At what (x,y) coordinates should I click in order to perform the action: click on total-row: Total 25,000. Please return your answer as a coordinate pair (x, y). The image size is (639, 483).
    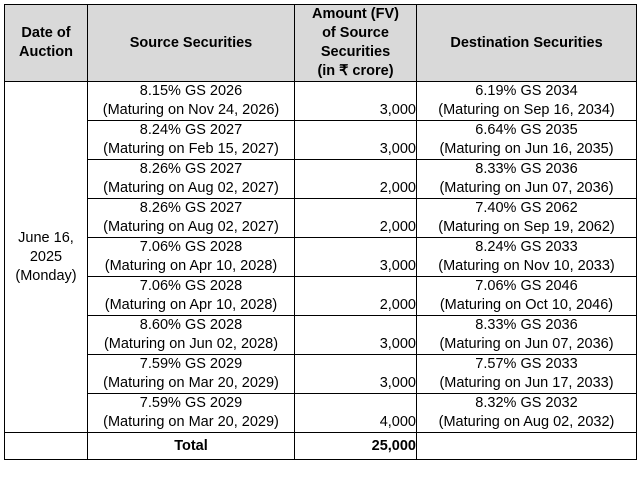
    Looking at the image, I should click on (320, 446).